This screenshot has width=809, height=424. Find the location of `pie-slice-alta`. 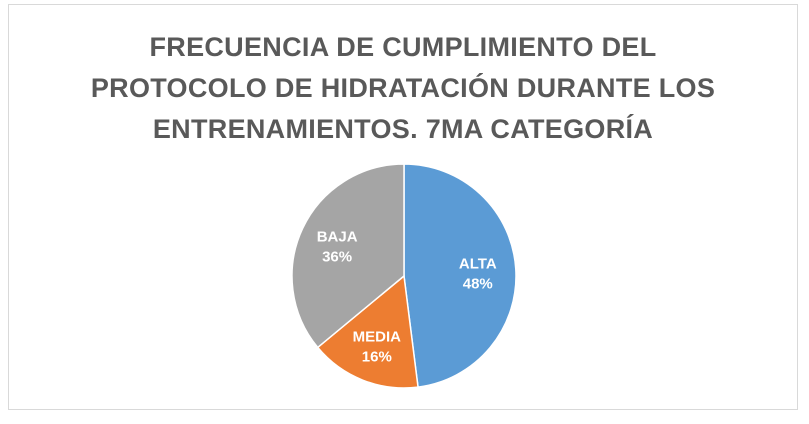

pie-slice-alta is located at coordinates (460, 275).